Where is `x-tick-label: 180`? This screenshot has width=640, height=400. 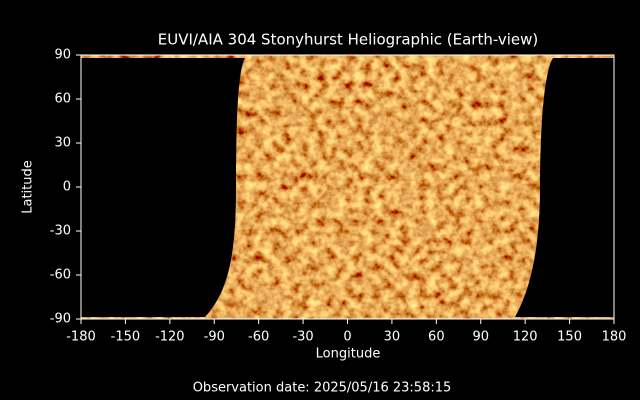 x-tick-label: 180 is located at coordinates (614, 337).